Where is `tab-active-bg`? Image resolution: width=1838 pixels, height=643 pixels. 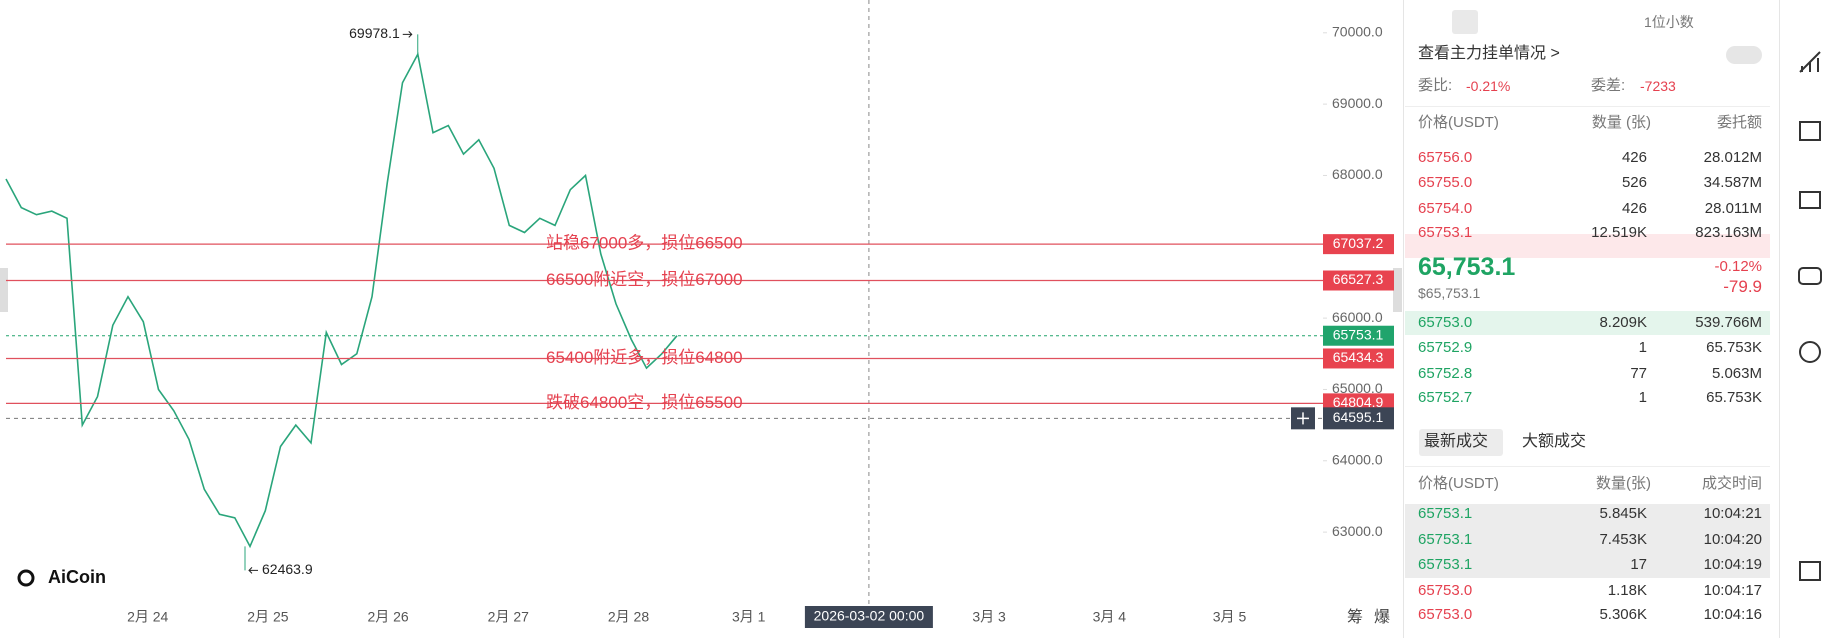
tab-active-bg is located at coordinates (1461, 442).